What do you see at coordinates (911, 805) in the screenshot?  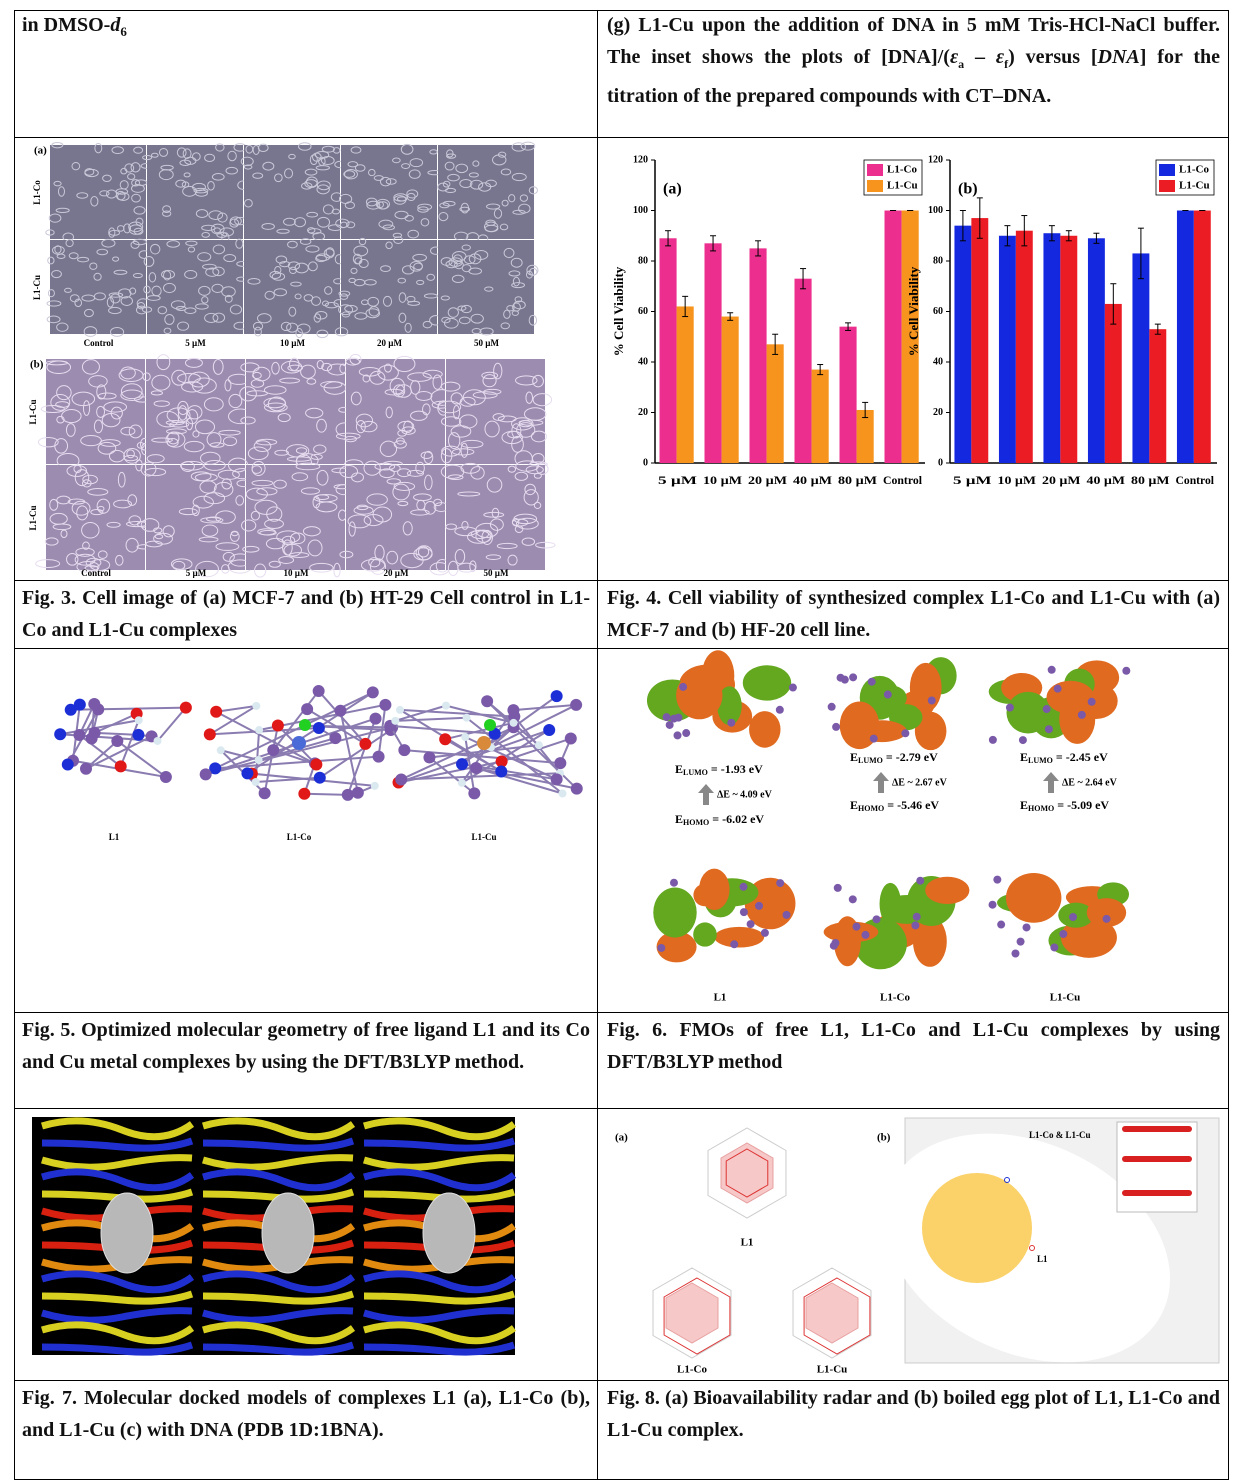 I see `energy-value: = -5.46 eV` at bounding box center [911, 805].